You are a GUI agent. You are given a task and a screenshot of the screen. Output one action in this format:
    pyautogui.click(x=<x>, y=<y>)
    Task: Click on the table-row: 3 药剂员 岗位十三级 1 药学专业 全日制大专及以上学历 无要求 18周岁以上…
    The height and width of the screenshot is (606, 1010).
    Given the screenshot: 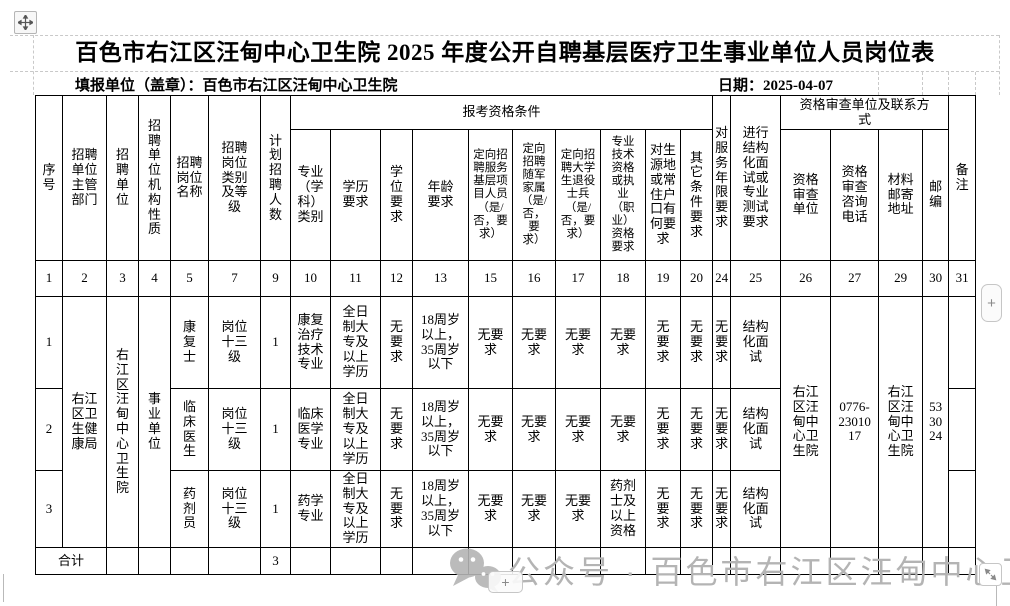 What is the action you would take?
    pyautogui.click(x=506, y=509)
    